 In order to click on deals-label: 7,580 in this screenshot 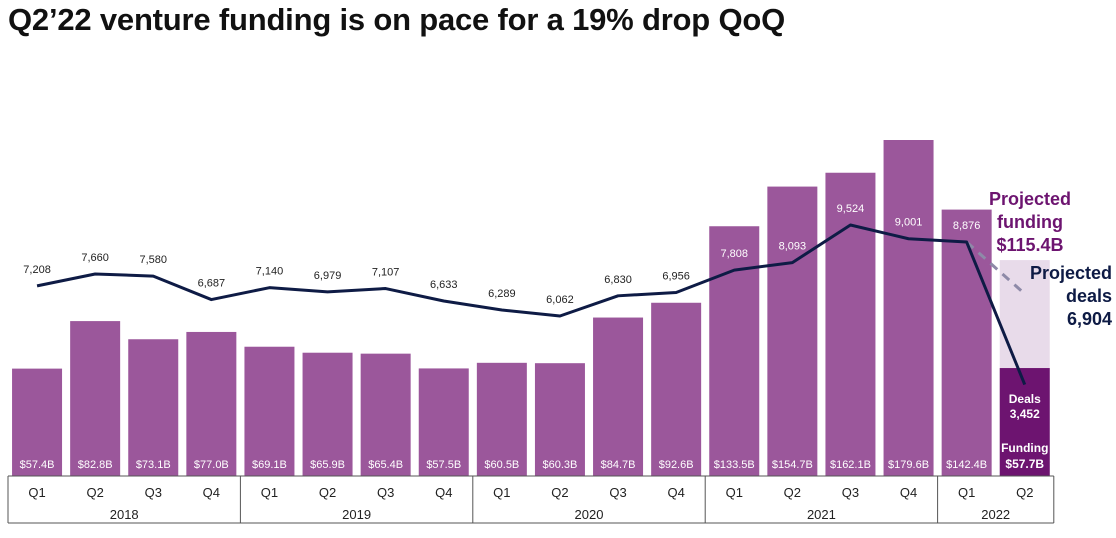, I will do `click(153, 260)`.